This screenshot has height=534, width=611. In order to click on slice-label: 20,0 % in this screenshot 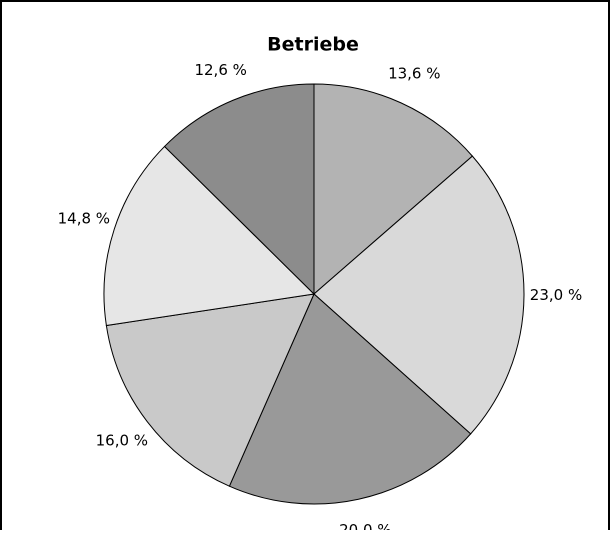, I will do `click(365, 525)`.